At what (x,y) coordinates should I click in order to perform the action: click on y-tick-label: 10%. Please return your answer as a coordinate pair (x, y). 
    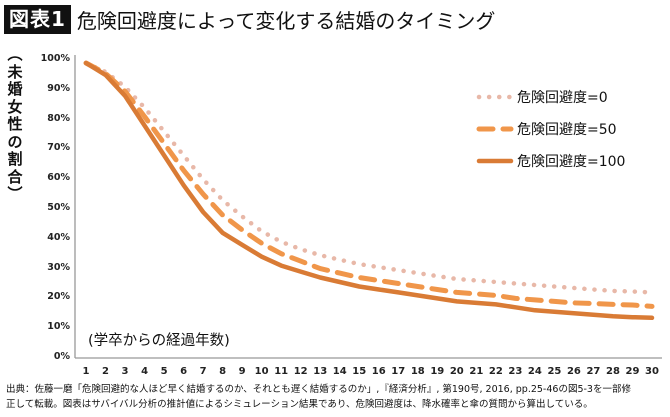
    Looking at the image, I should click on (58, 327).